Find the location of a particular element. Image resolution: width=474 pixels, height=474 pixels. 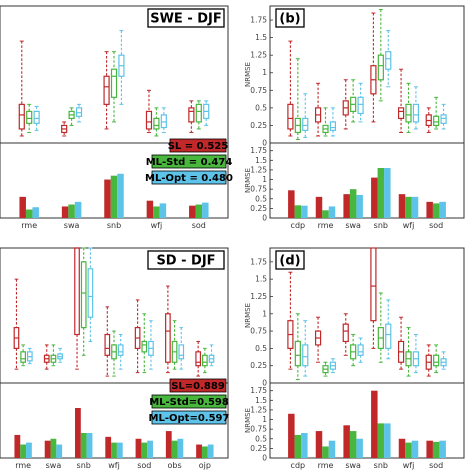

title-box is located at coordinates (186, 18).